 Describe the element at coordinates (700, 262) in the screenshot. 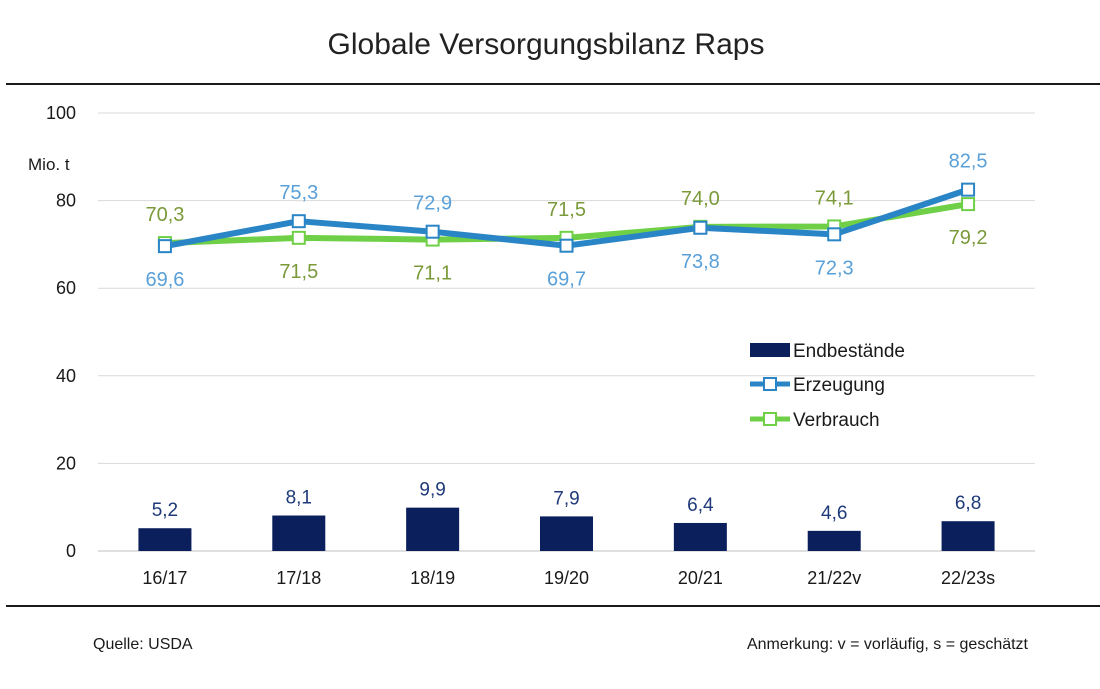

I see `erzeugung-value-label: 73,8` at that location.